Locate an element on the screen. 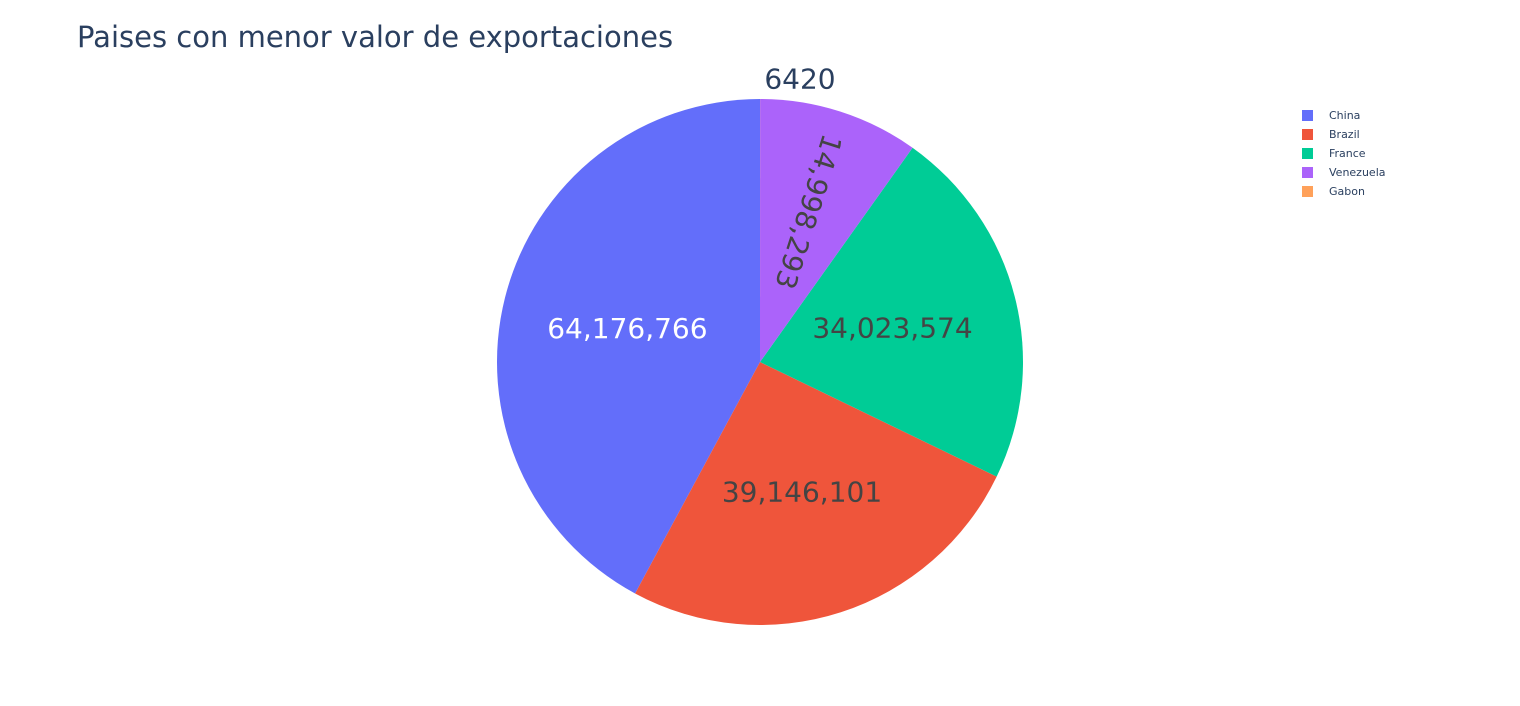  legend-item-china: China is located at coordinates (1344, 115).